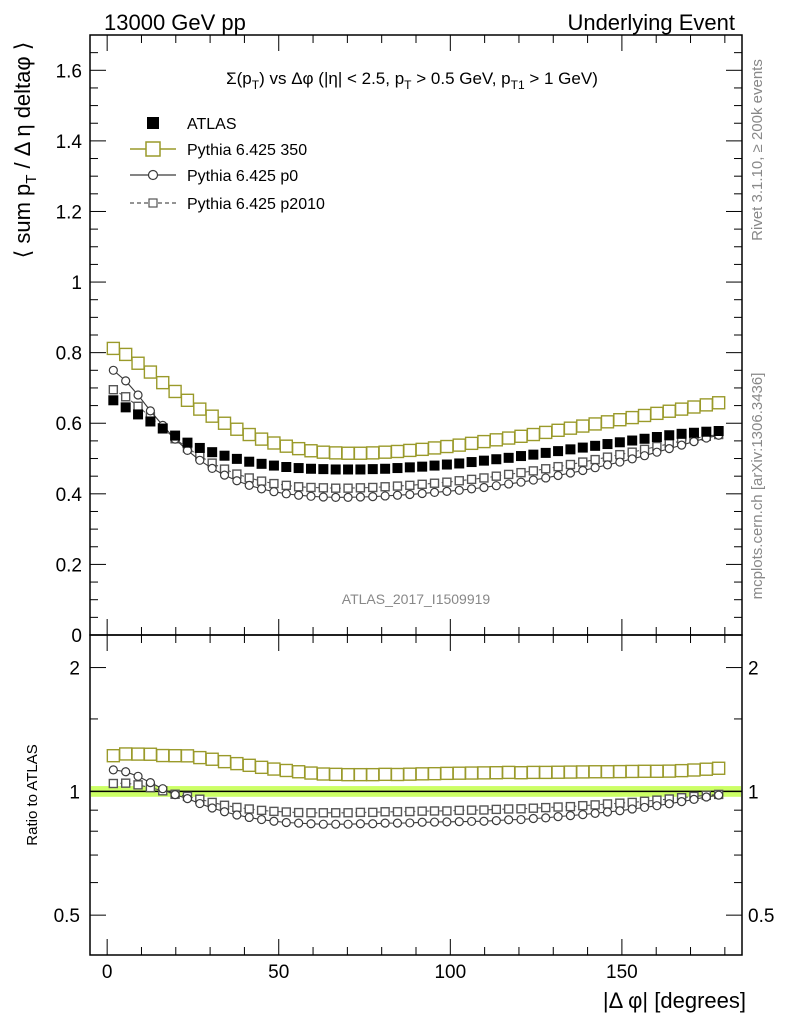 This screenshot has width=786, height=1024. Describe the element at coordinates (69, 354) in the screenshot. I see `main-y-tick-labels: 0 0.2 0.4 0.6 0.8 1 1.2 1.4 1.6` at that location.